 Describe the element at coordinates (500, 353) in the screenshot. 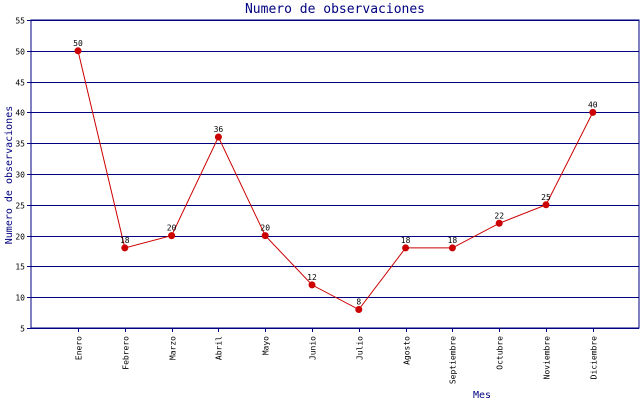

I see `x-tick-label: Octubre` at that location.